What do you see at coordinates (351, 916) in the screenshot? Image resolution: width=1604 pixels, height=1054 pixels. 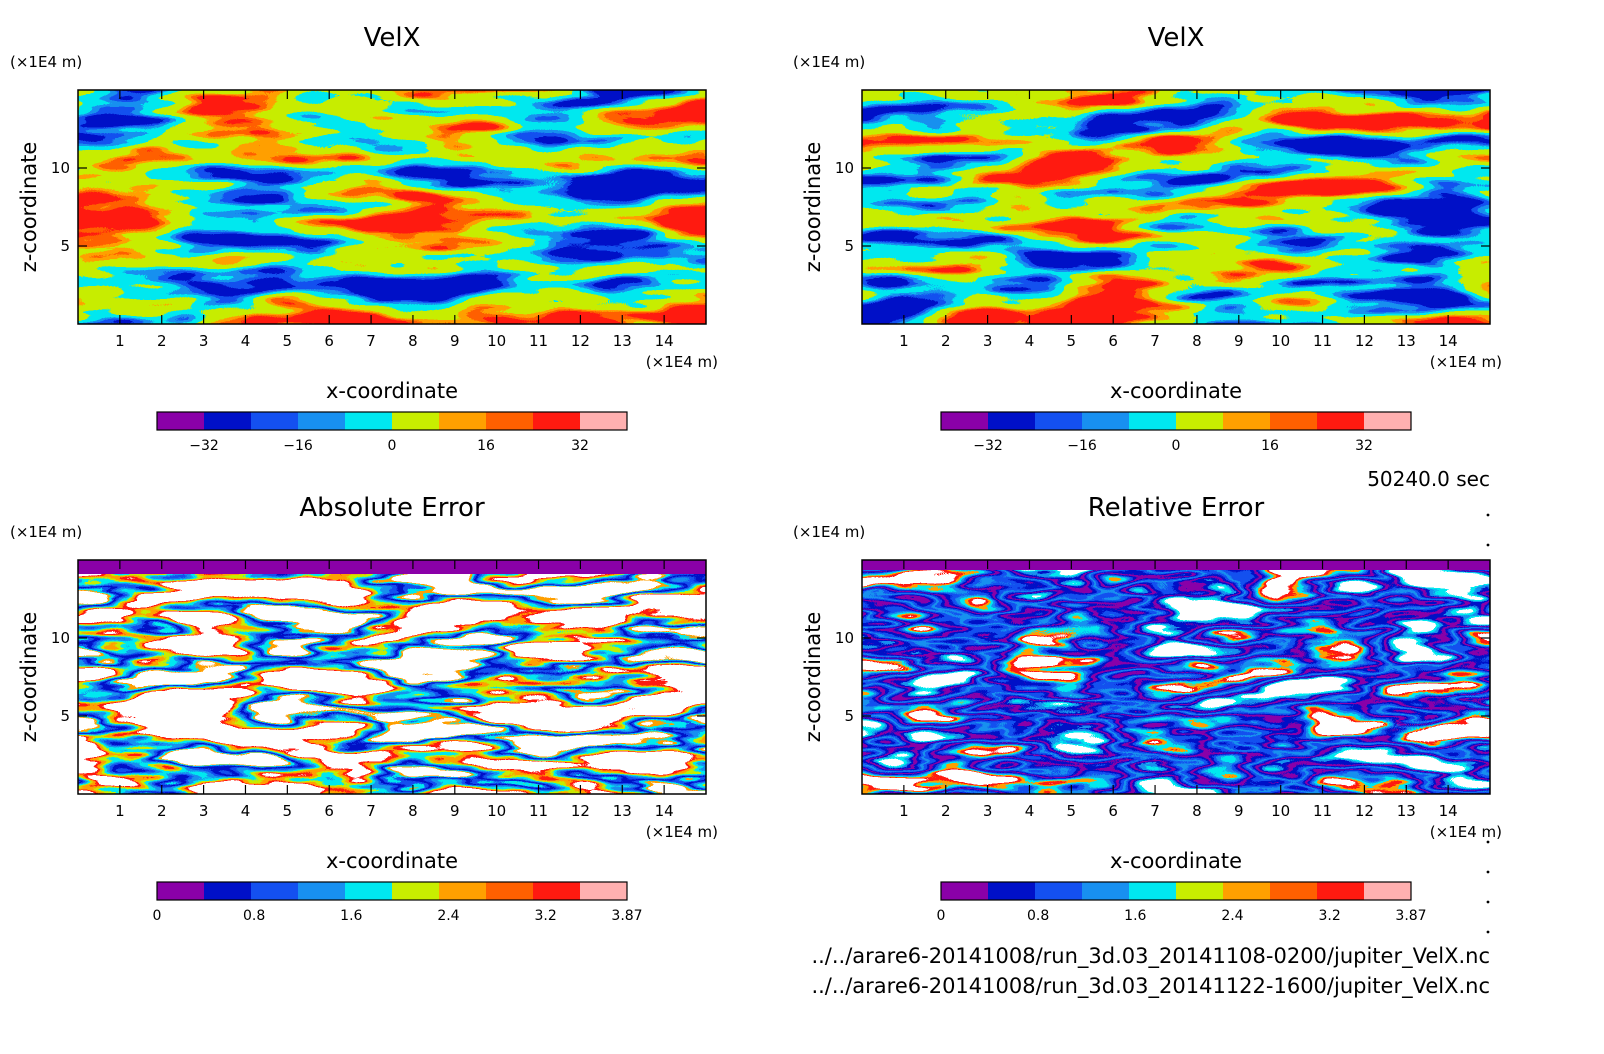 I see `colorbar-tick-label: 1.6` at bounding box center [351, 916].